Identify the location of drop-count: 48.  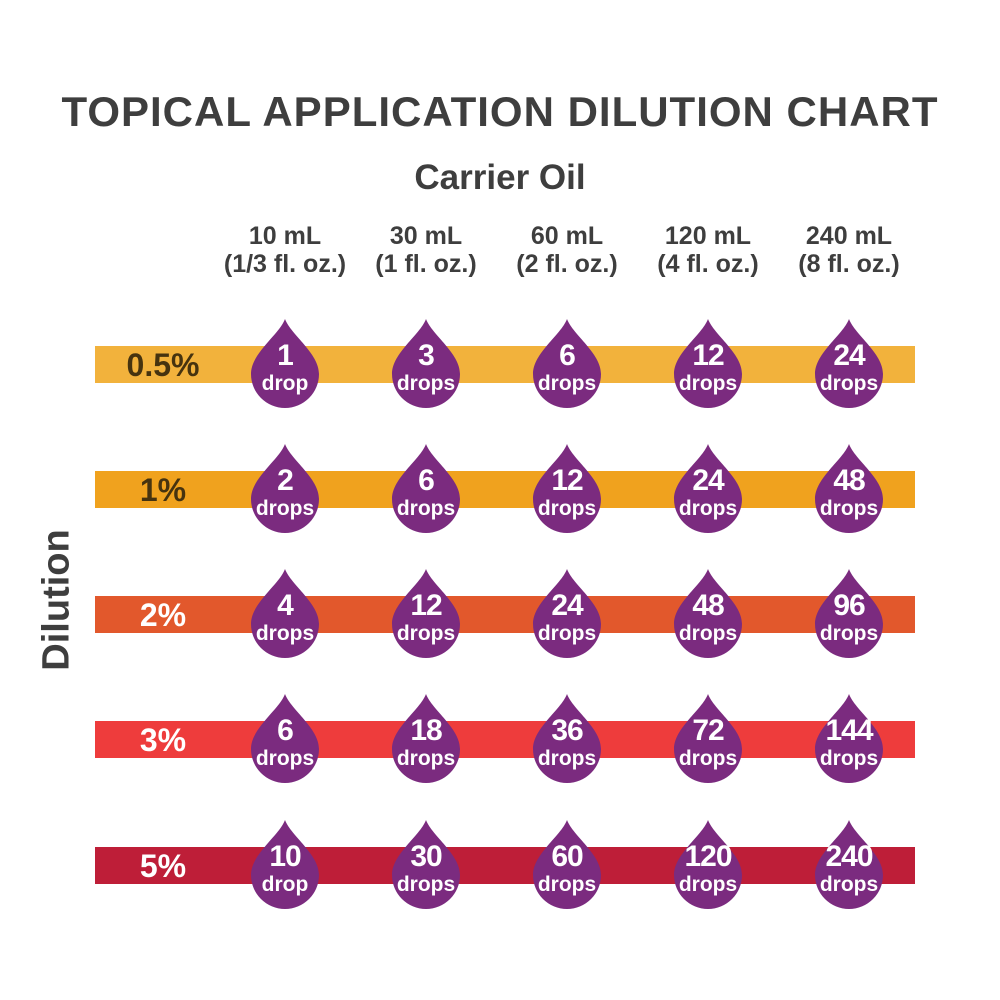
(849, 480).